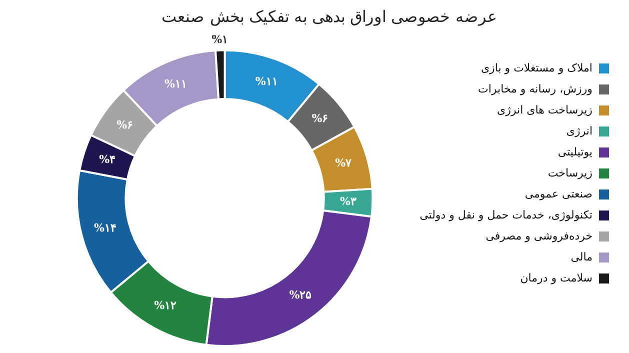 The image size is (629, 353). What do you see at coordinates (300, 295) in the screenshot?
I see `data-label: %۲۵` at bounding box center [300, 295].